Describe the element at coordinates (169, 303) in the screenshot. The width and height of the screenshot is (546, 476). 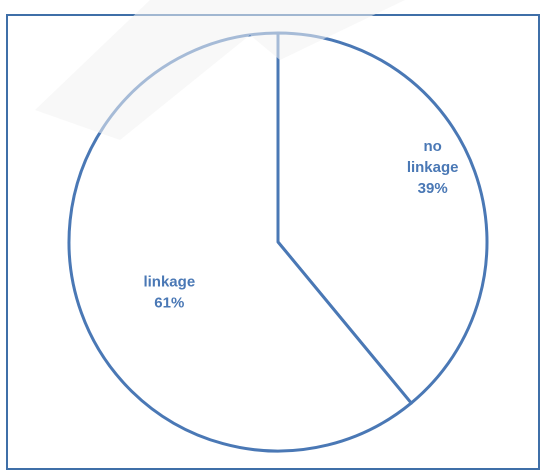
I see `pie-label-line: 61%` at that location.